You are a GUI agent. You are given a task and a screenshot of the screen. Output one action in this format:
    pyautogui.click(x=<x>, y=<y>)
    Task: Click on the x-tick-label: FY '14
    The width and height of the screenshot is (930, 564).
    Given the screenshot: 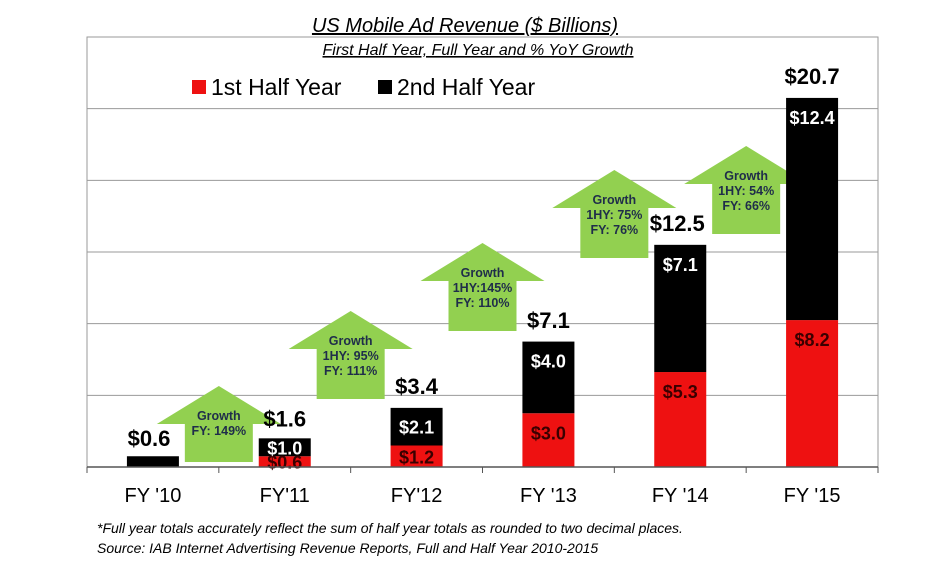 What is the action you would take?
    pyautogui.click(x=680, y=496)
    